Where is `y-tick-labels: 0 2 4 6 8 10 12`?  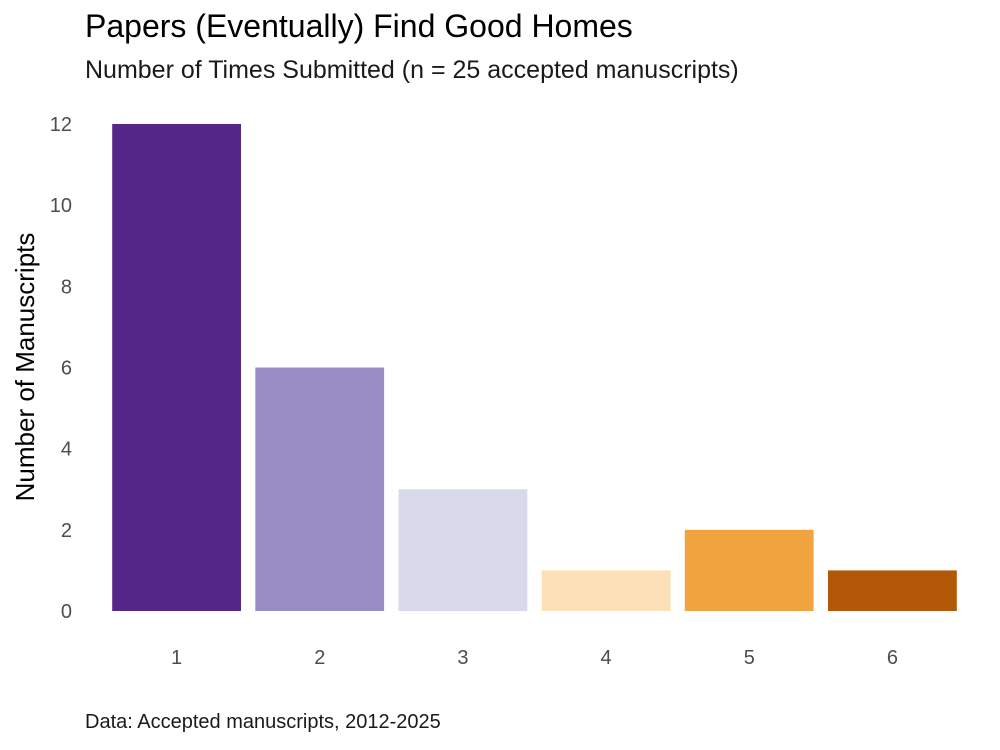 y-tick-labels: 0 2 4 6 8 10 12 is located at coordinates (61, 368).